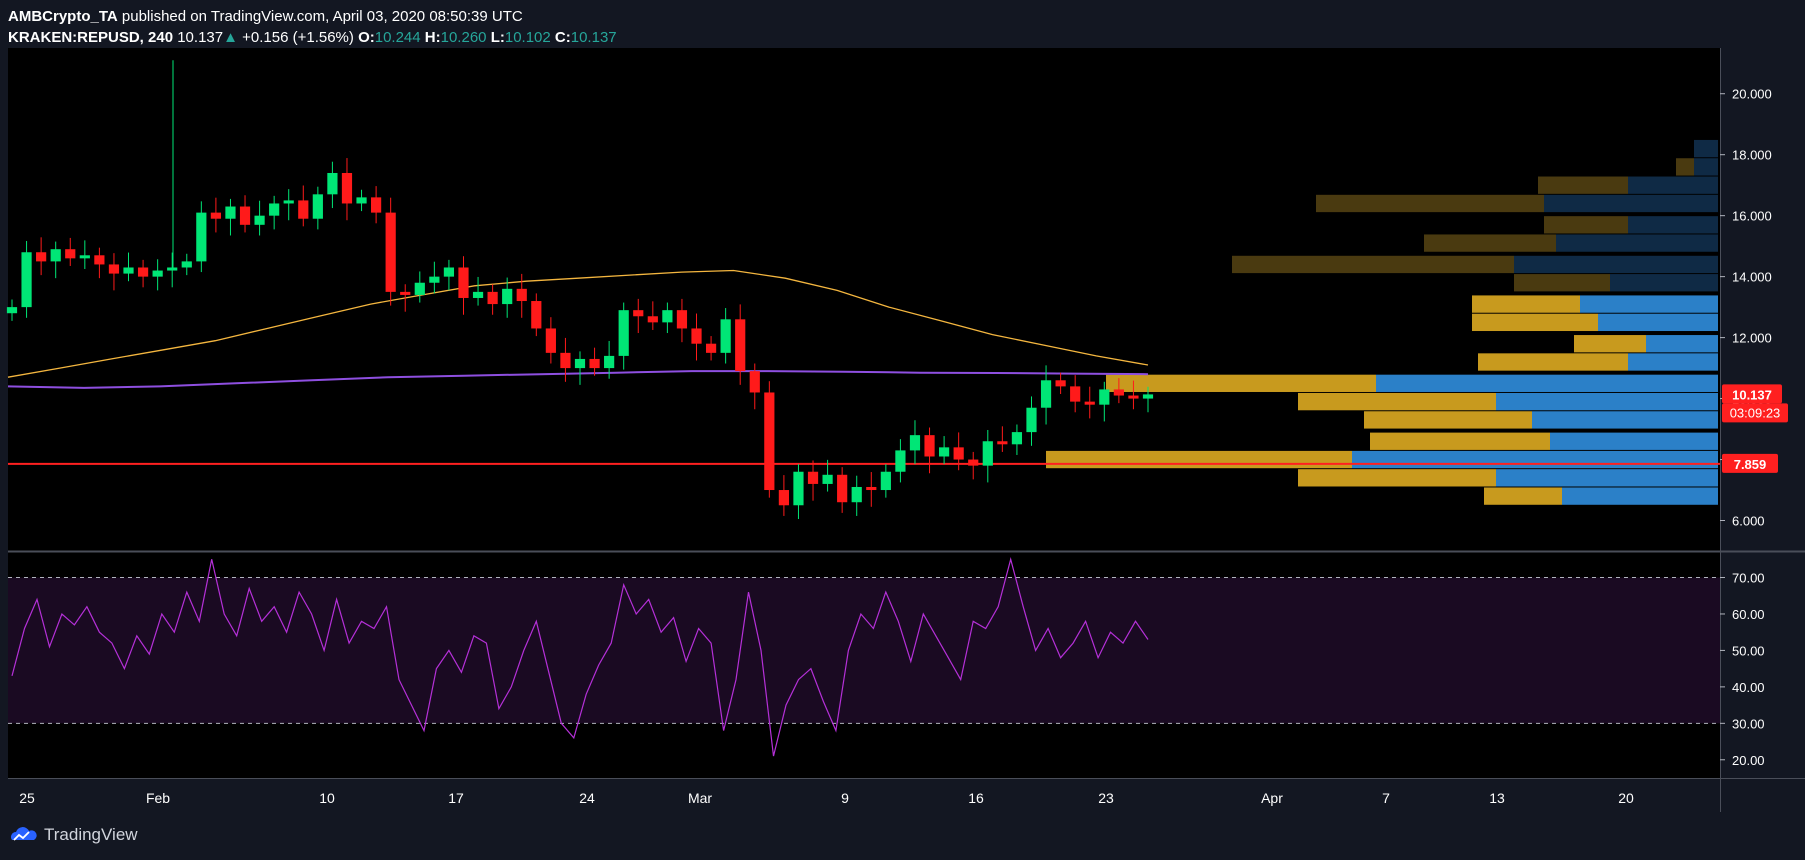 The width and height of the screenshot is (1805, 860). What do you see at coordinates (1497, 798) in the screenshot?
I see `time-tick-label: 13` at bounding box center [1497, 798].